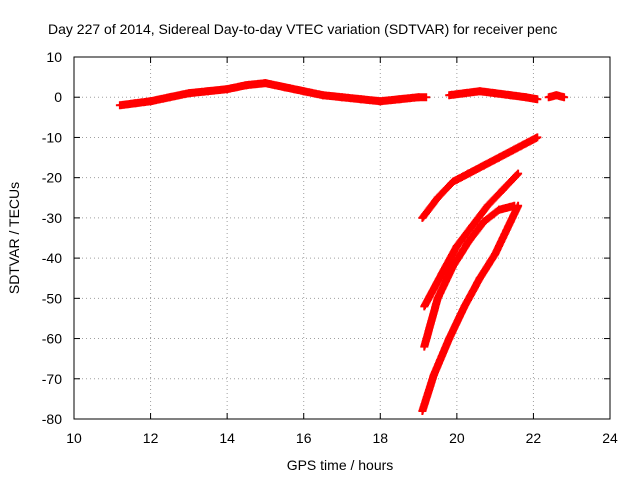  Describe the element at coordinates (52, 379) in the screenshot. I see `y-tick-label: -70` at that location.